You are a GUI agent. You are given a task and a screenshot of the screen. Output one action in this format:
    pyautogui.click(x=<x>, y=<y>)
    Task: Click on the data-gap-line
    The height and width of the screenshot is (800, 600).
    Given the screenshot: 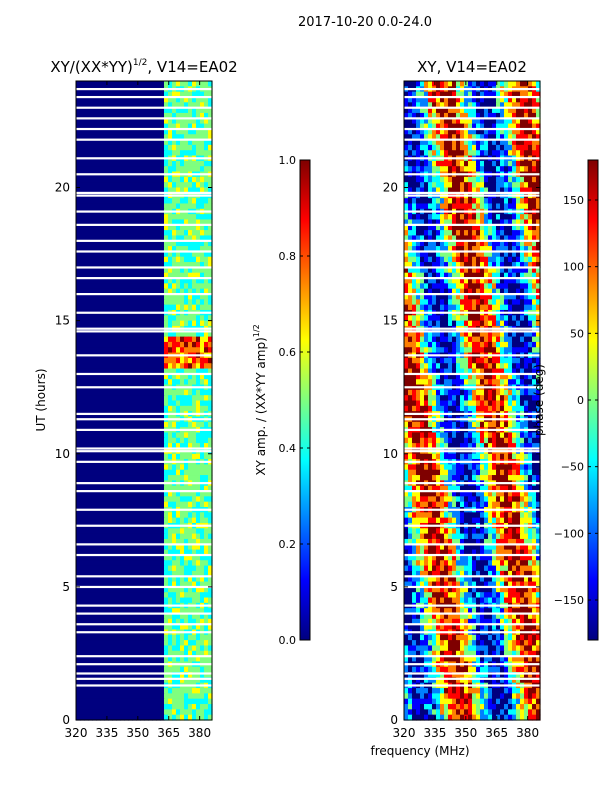 What is the action you would take?
    pyautogui.click(x=144, y=312)
    